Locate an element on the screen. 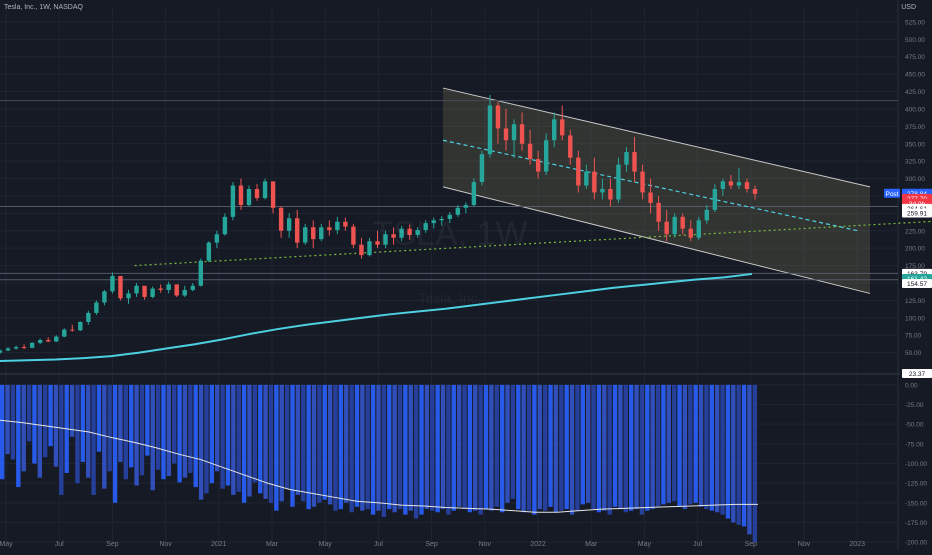 This screenshot has height=555, width=932. osc-badge-text: 23.37 is located at coordinates (917, 374).